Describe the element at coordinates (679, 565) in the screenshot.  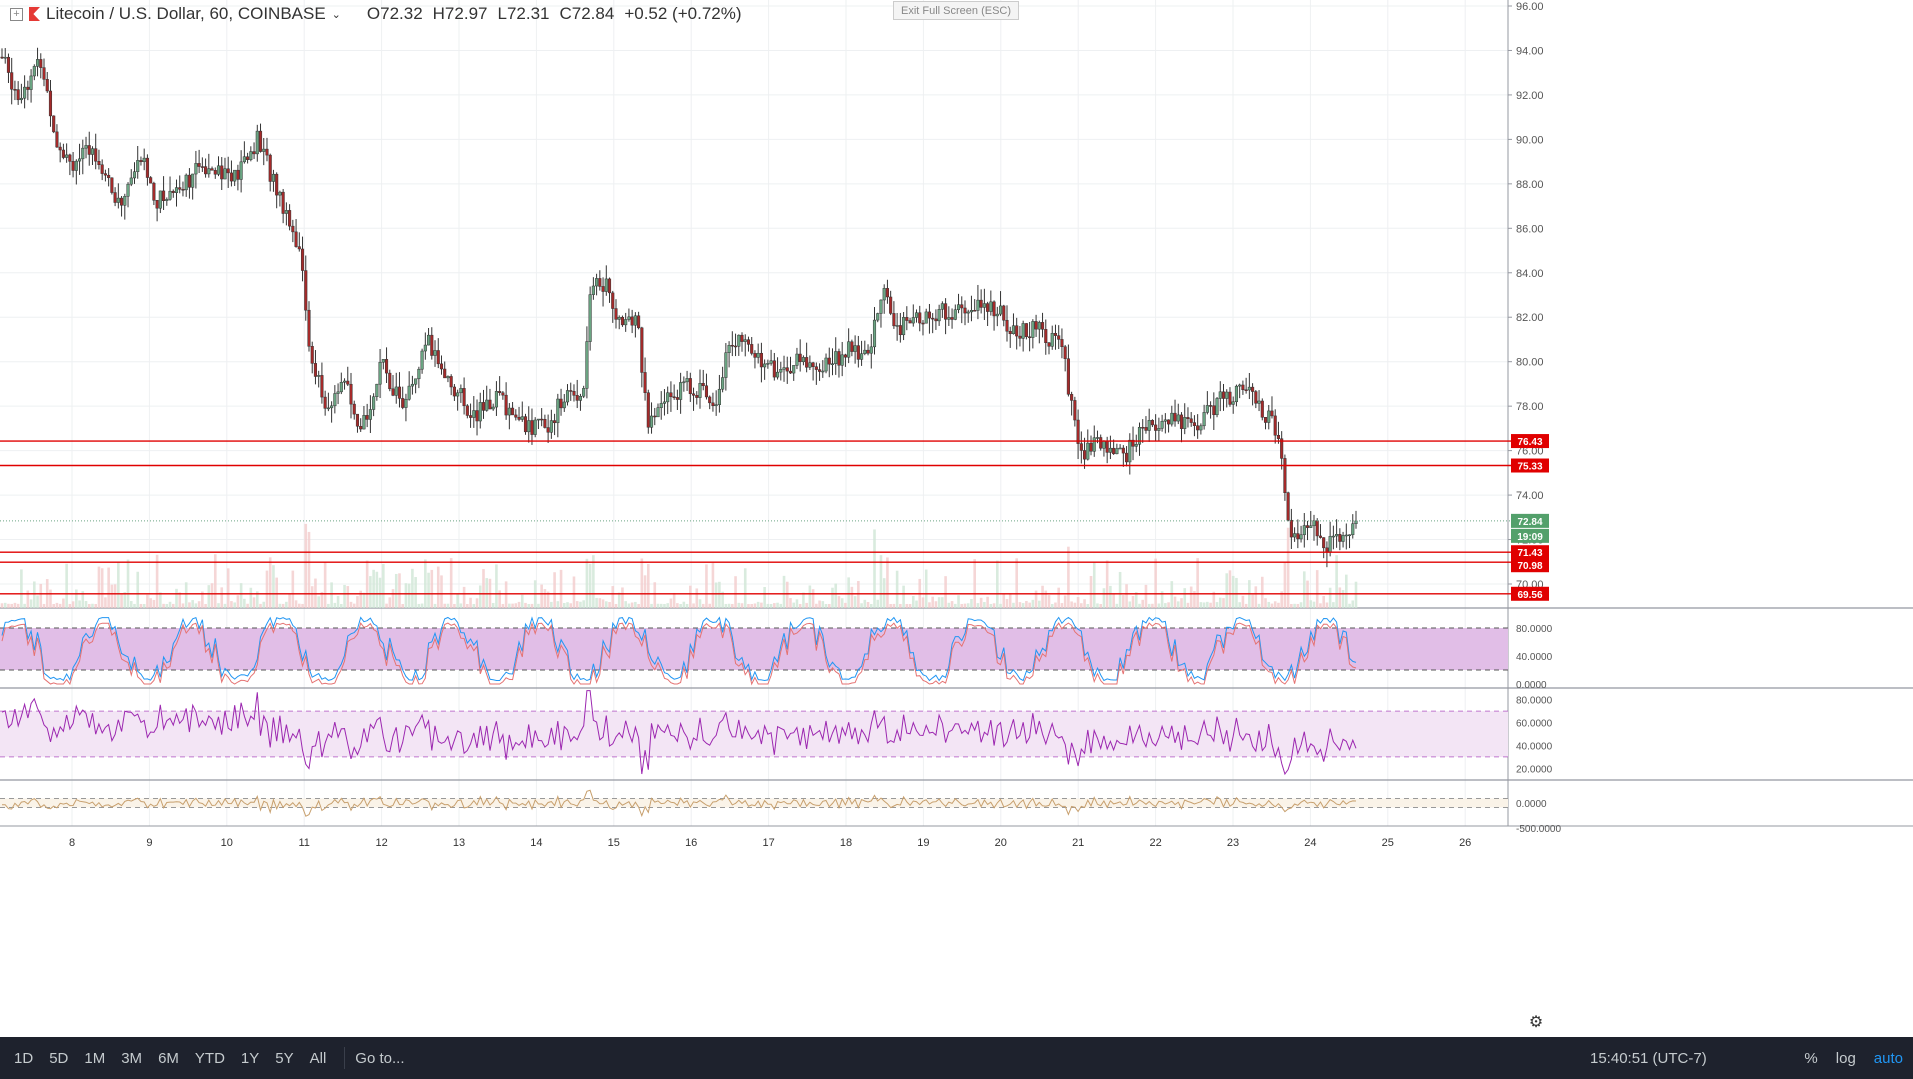
I see `volume-bars` at that location.